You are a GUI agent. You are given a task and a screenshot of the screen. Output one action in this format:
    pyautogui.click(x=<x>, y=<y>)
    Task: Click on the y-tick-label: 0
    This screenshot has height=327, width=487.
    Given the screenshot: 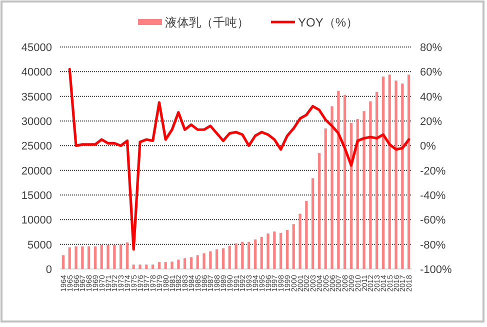 What is the action you would take?
    pyautogui.click(x=49, y=270)
    